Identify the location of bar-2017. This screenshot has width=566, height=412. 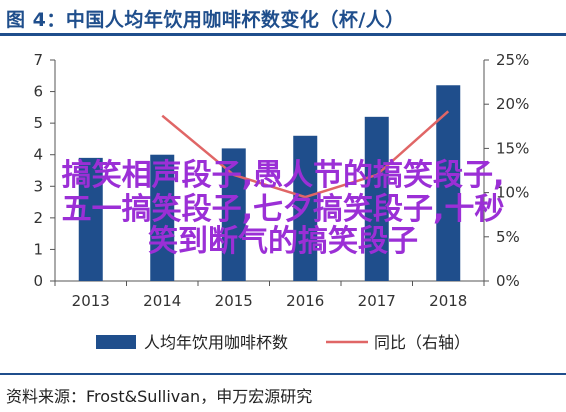
(376, 198).